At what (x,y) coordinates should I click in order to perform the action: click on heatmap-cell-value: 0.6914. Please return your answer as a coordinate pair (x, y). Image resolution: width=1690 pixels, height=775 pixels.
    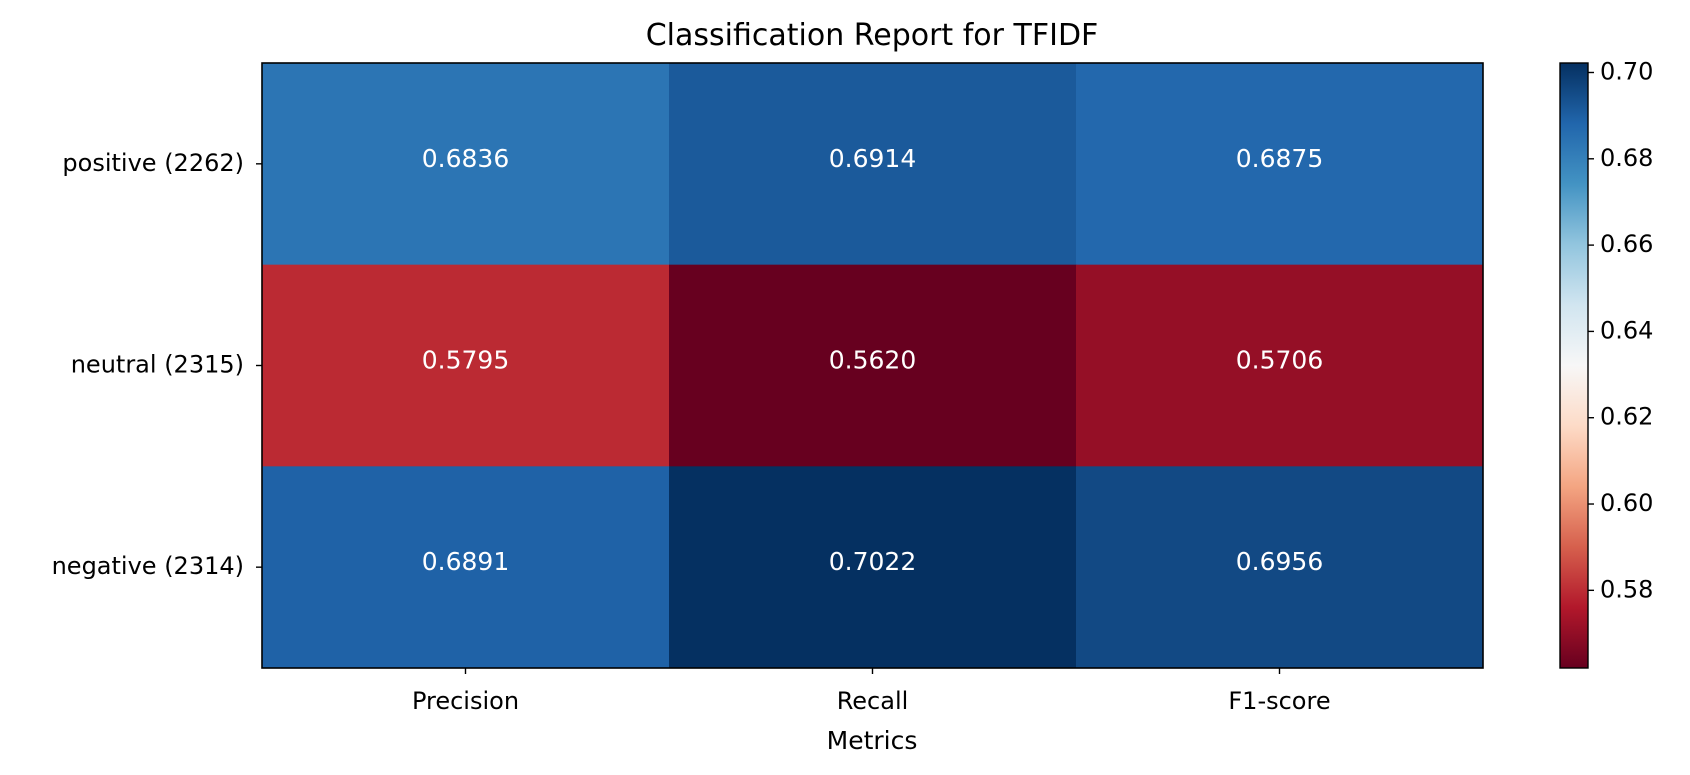
    Looking at the image, I should click on (872, 158).